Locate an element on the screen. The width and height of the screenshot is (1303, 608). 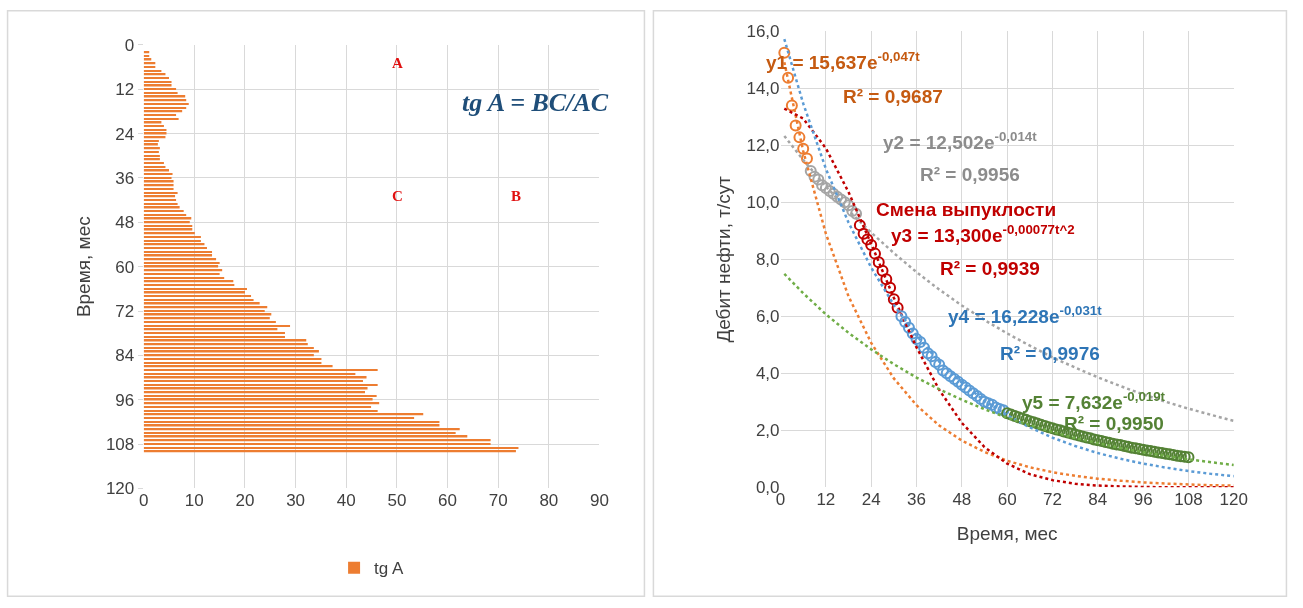
x-tick-label: 84 is located at coordinates (1098, 500).